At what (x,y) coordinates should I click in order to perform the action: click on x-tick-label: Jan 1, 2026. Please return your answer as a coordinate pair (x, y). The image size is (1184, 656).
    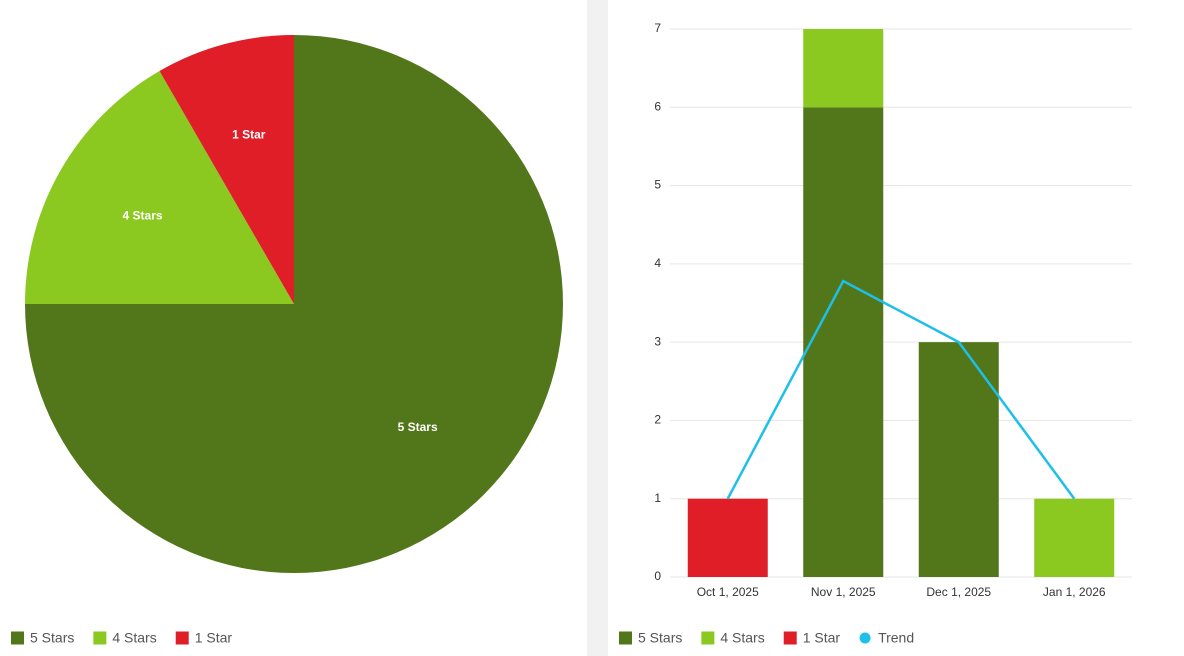
    Looking at the image, I should click on (1074, 592).